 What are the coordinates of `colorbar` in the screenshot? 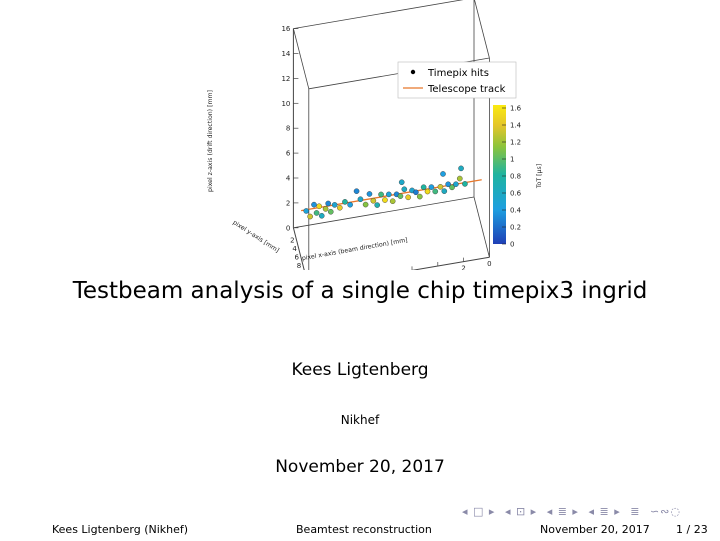 It's located at (499, 174).